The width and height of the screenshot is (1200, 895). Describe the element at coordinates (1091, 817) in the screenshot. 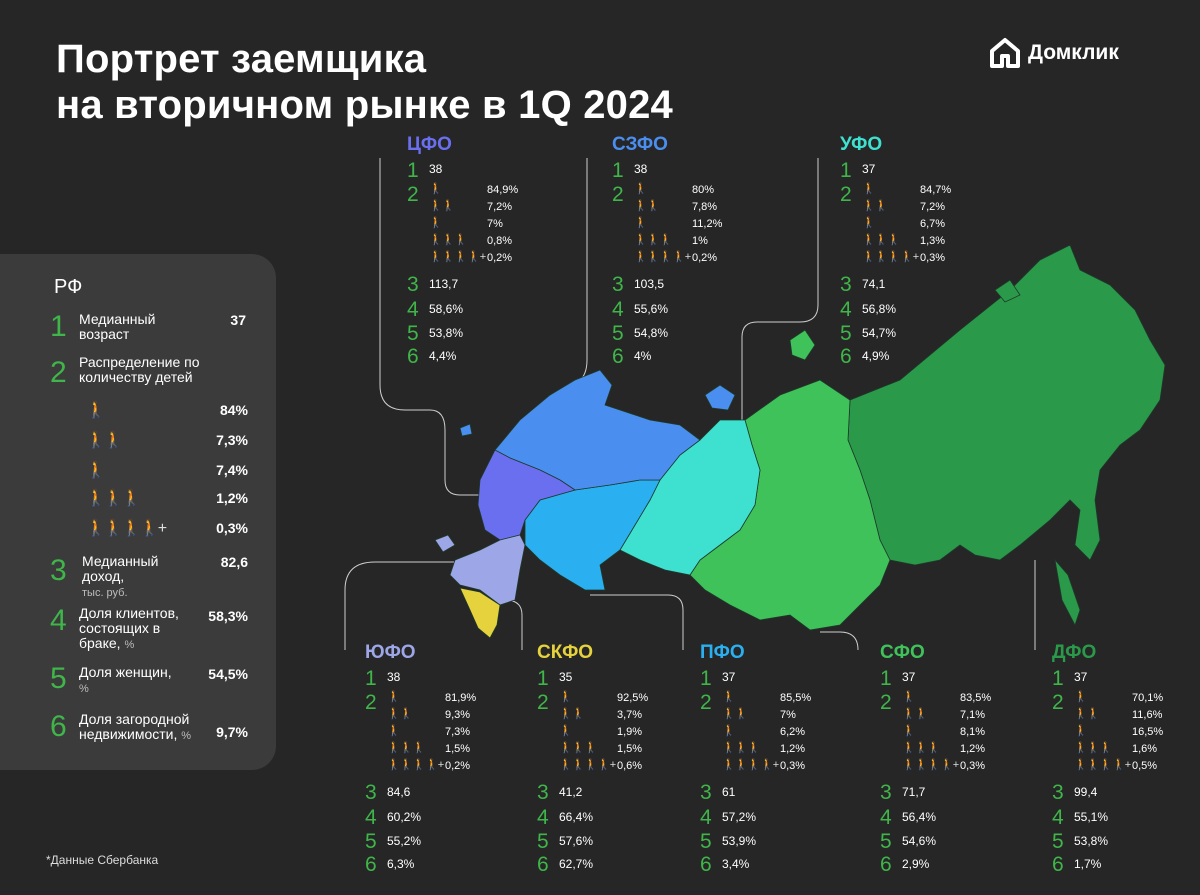

I see `region-married: 55,1%` at that location.